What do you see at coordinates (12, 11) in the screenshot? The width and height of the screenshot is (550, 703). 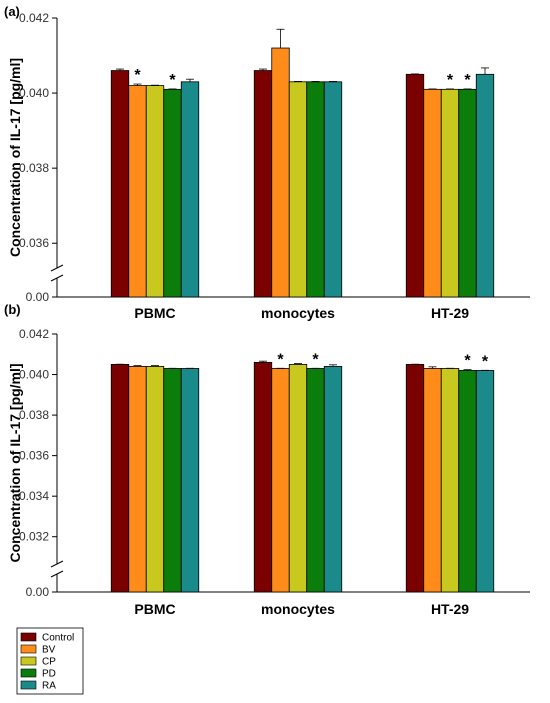 I see `panel-label: (a)` at bounding box center [12, 11].